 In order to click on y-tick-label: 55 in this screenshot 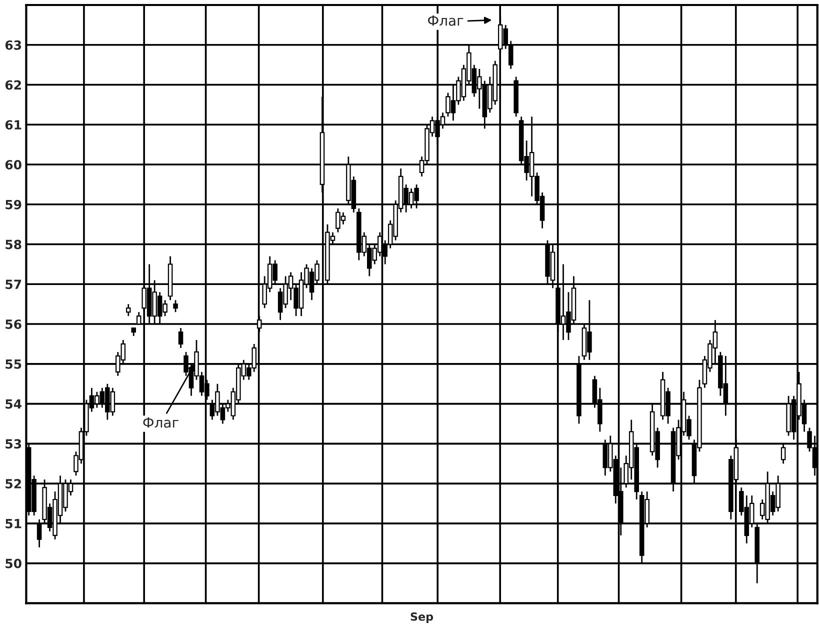, I will do `click(14, 364)`.